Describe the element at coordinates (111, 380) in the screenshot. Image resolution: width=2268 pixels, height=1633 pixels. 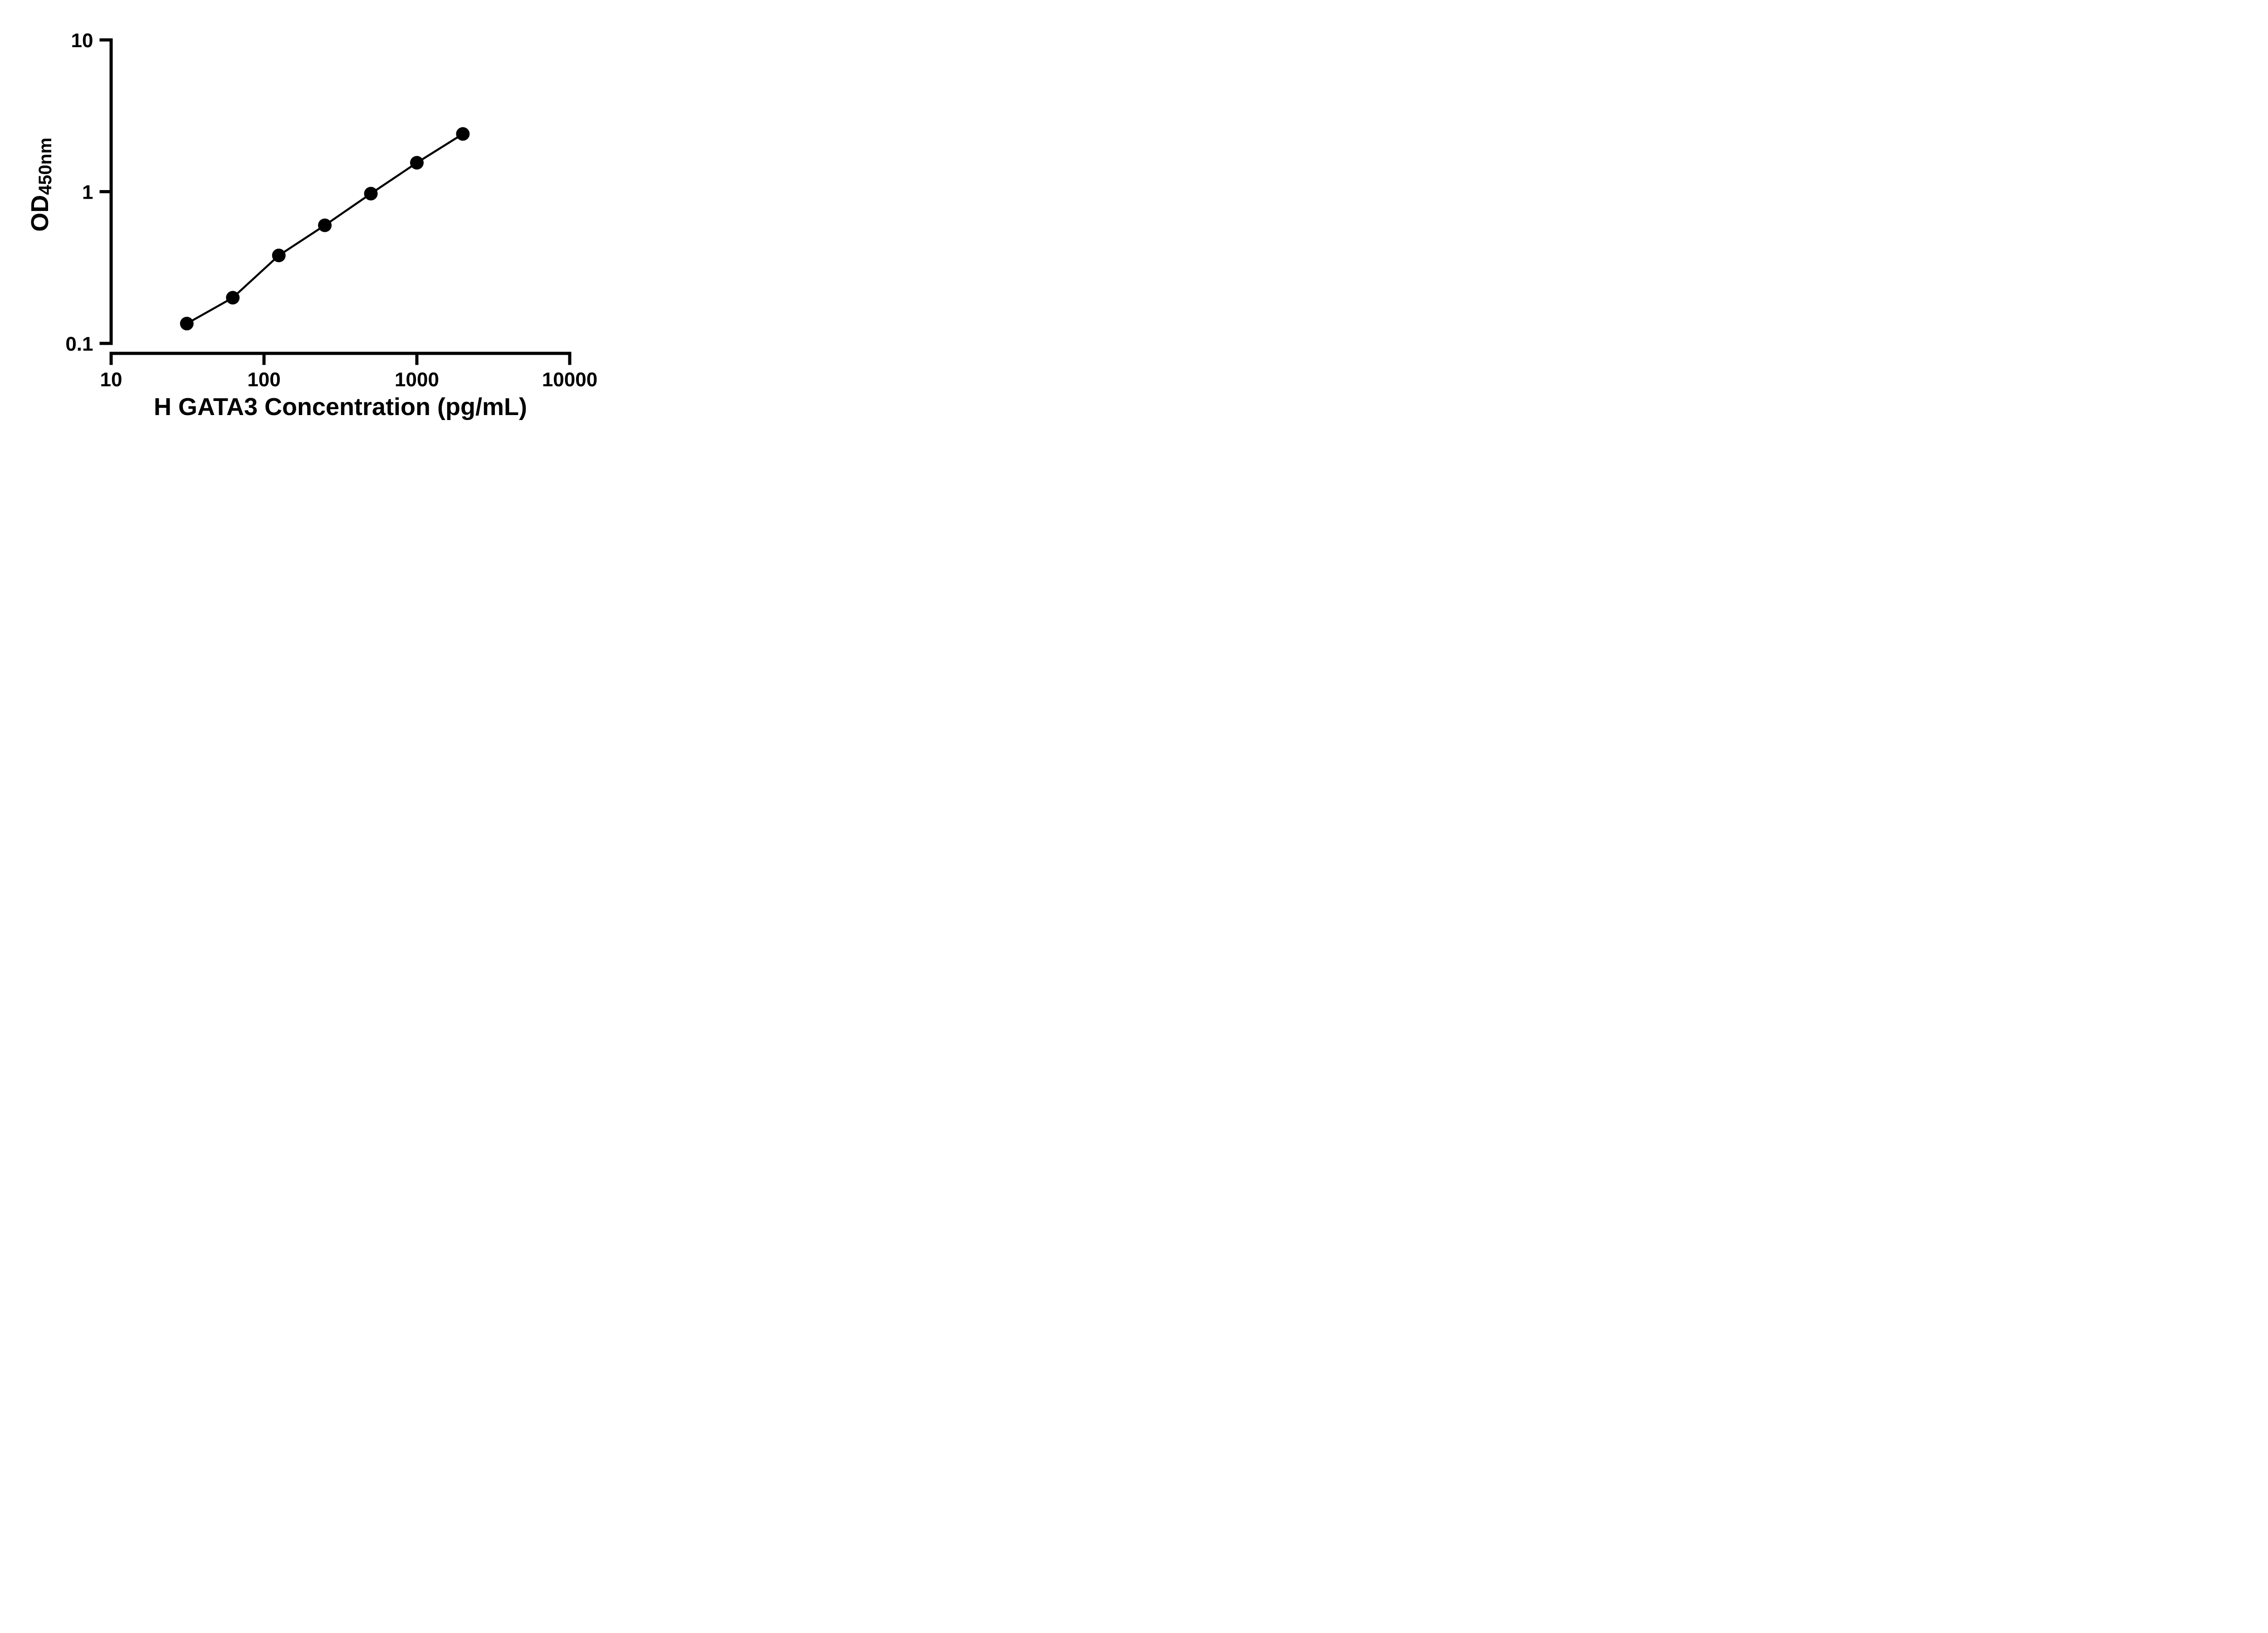
I see `x-tick-label: 10` at that location.